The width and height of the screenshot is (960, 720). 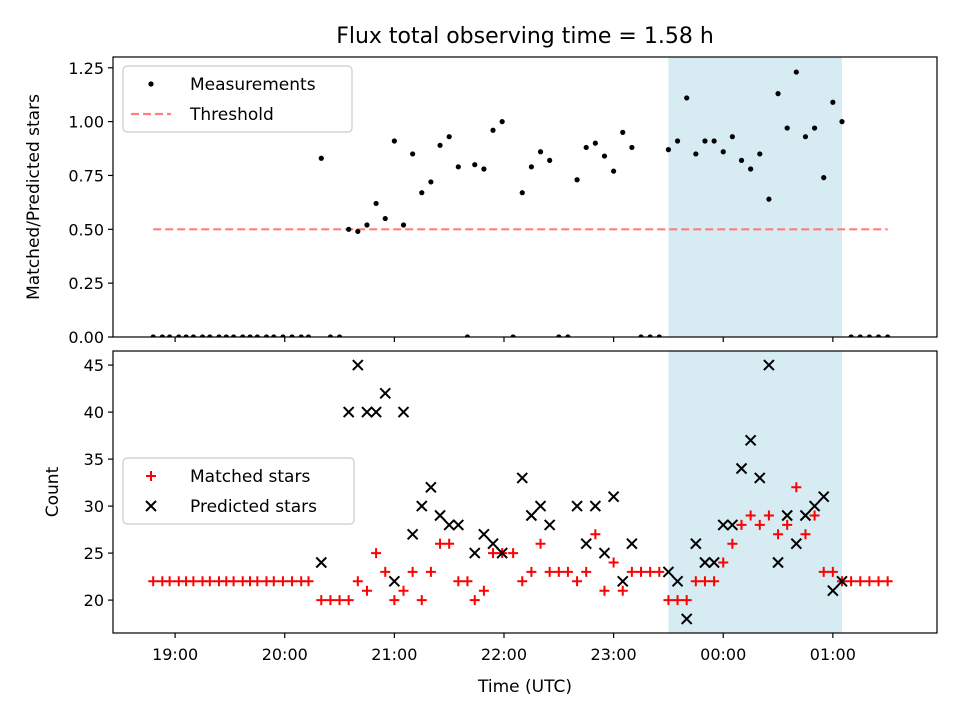 What do you see at coordinates (504, 654) in the screenshot?
I see `x-tick-label: 22:00` at bounding box center [504, 654].